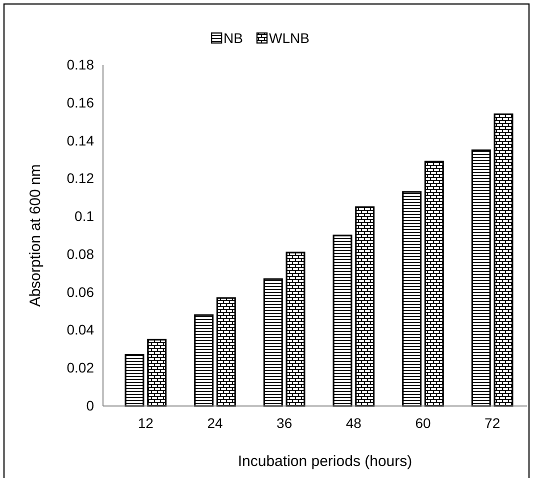 This screenshot has width=535, height=478. What do you see at coordinates (80, 254) in the screenshot?
I see `y-tick-label: 0.08` at bounding box center [80, 254].